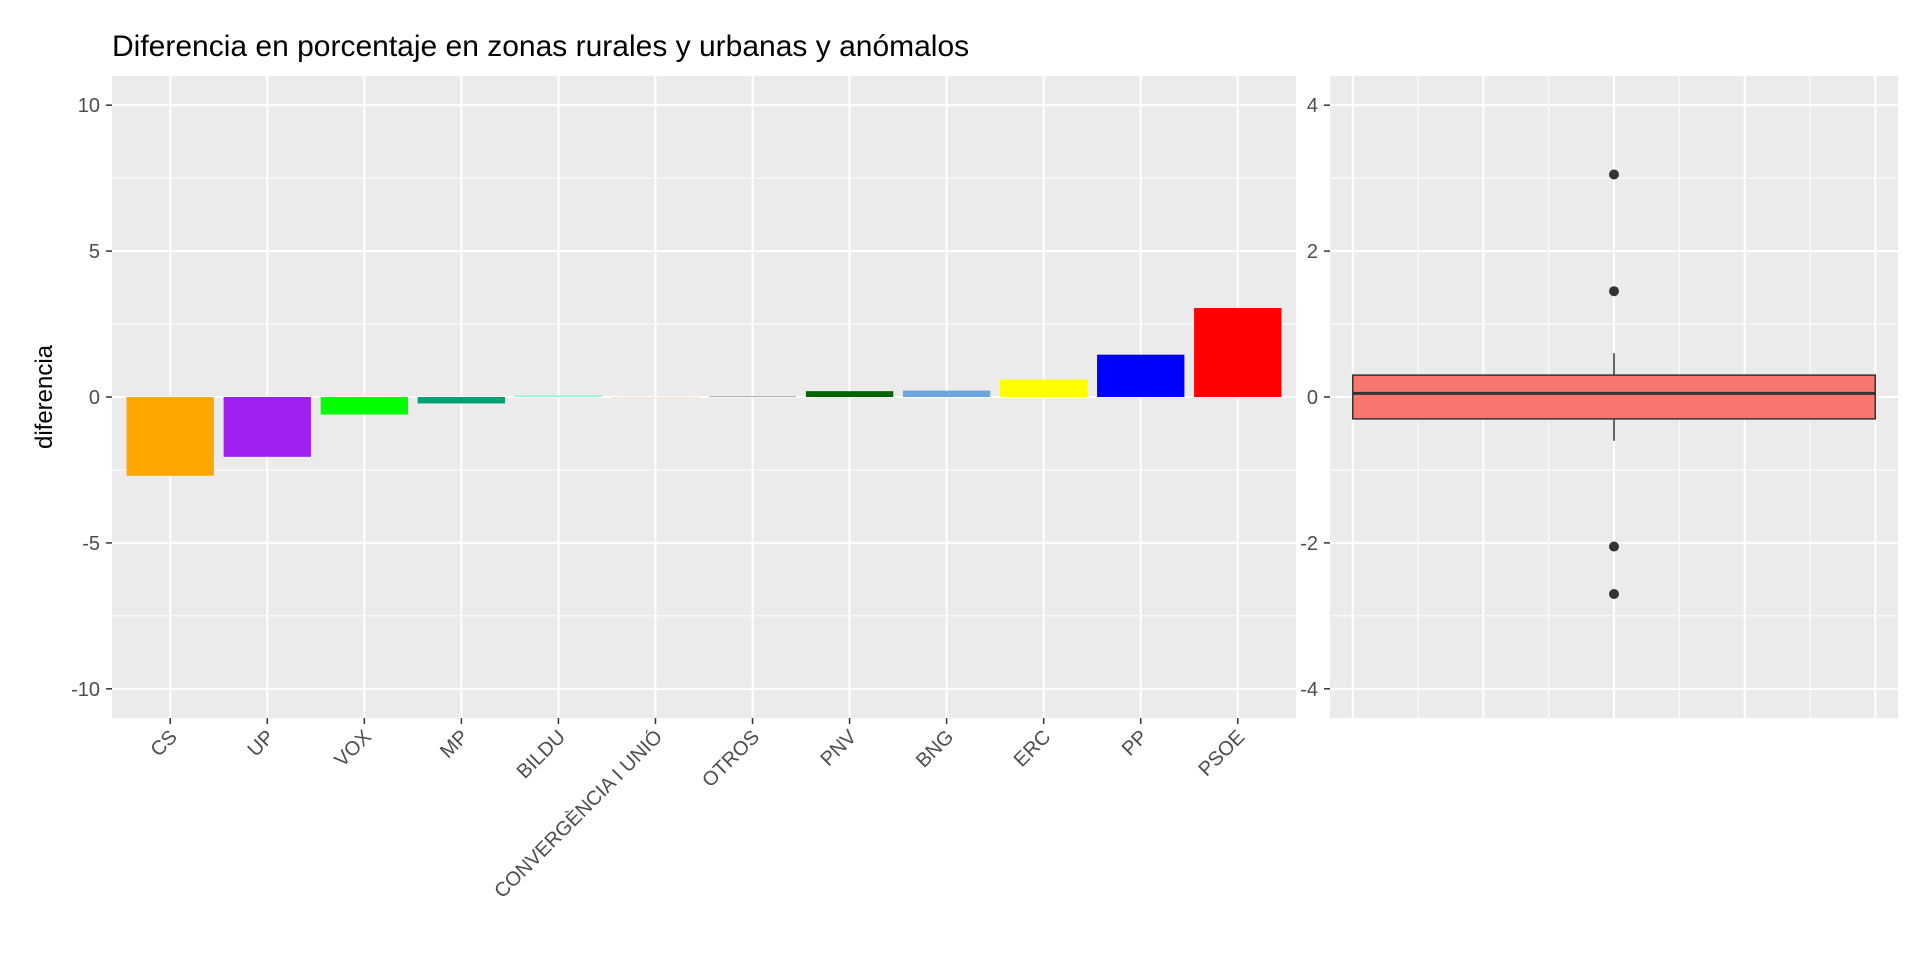 This screenshot has height=960, width=1920. Describe the element at coordinates (1309, 544) in the screenshot. I see `box-y-tick-label: -2` at that location.